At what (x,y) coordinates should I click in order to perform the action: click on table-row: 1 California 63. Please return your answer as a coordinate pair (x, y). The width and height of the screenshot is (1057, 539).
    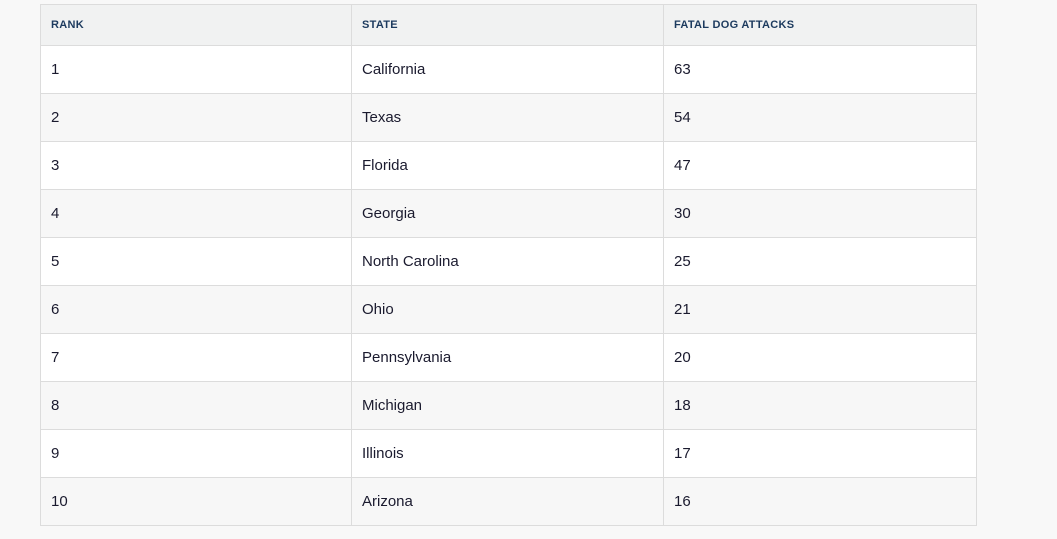
    Looking at the image, I should click on (508, 69).